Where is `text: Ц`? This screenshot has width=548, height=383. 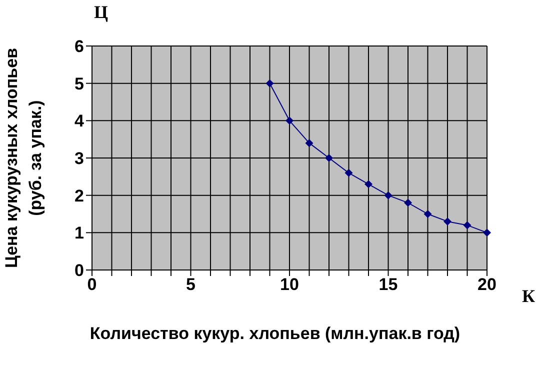 text: Ц is located at coordinates (101, 12).